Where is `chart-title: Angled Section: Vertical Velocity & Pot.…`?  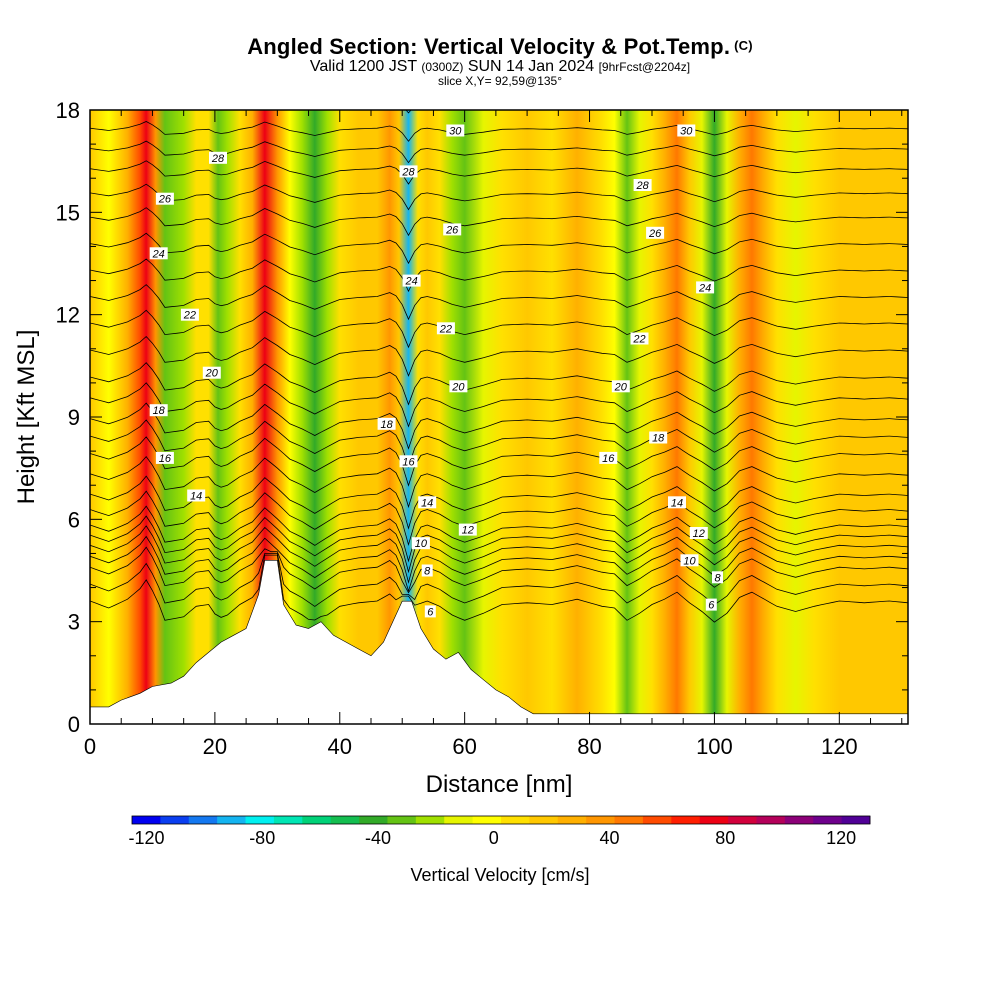 chart-title: Angled Section: Vertical Velocity & Pot.… is located at coordinates (500, 47).